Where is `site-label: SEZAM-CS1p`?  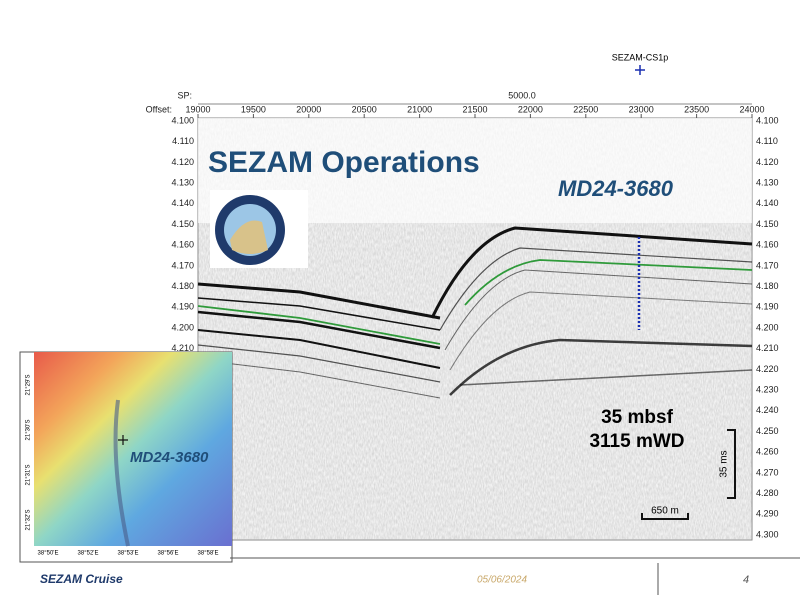 site-label: SEZAM-CS1p is located at coordinates (640, 57).